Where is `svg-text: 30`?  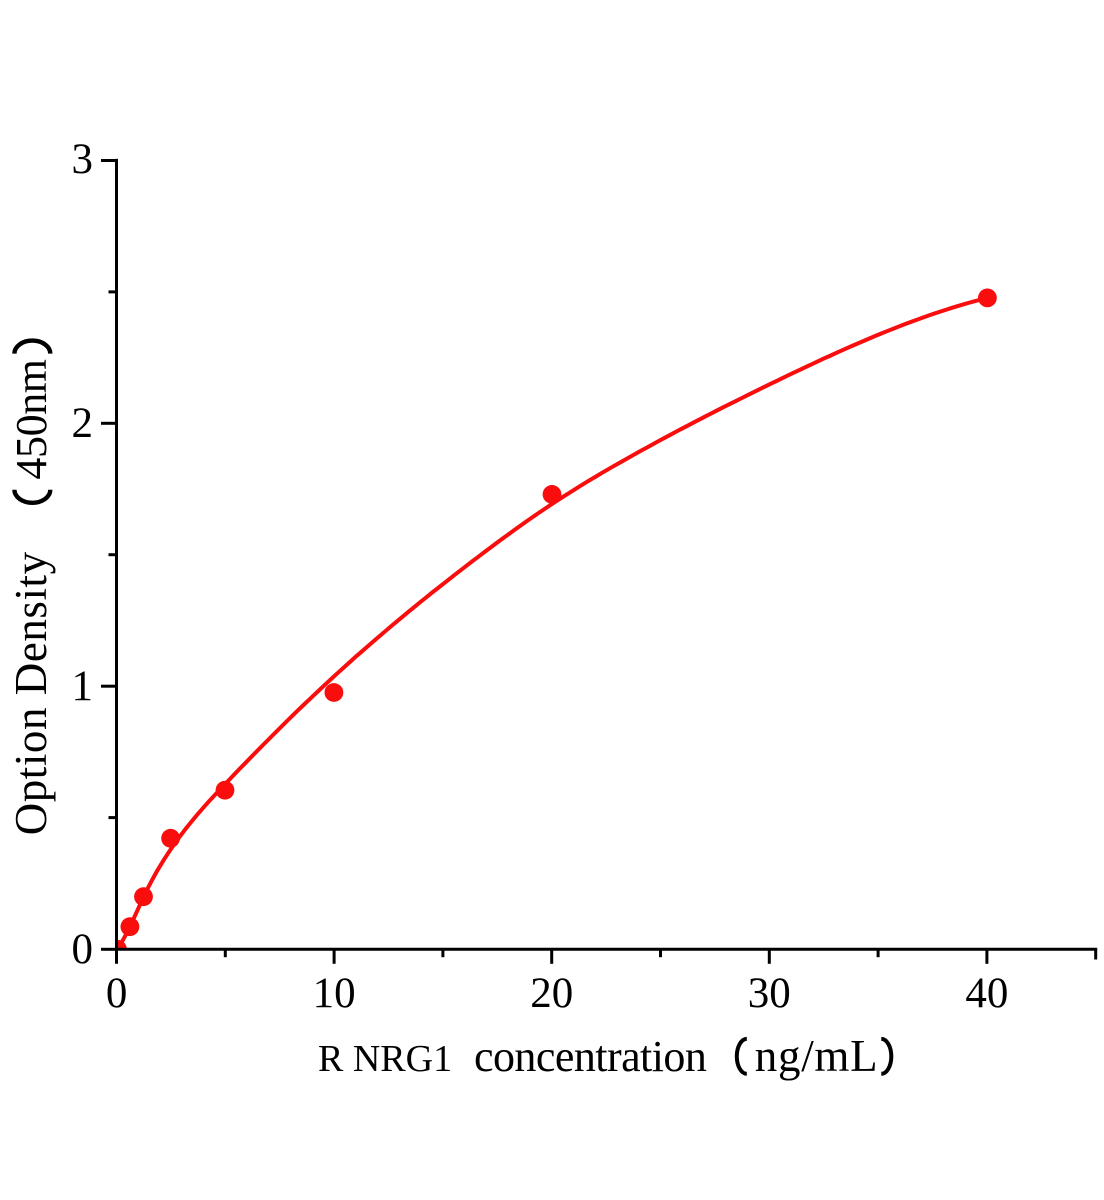 svg-text: 30 is located at coordinates (769, 993).